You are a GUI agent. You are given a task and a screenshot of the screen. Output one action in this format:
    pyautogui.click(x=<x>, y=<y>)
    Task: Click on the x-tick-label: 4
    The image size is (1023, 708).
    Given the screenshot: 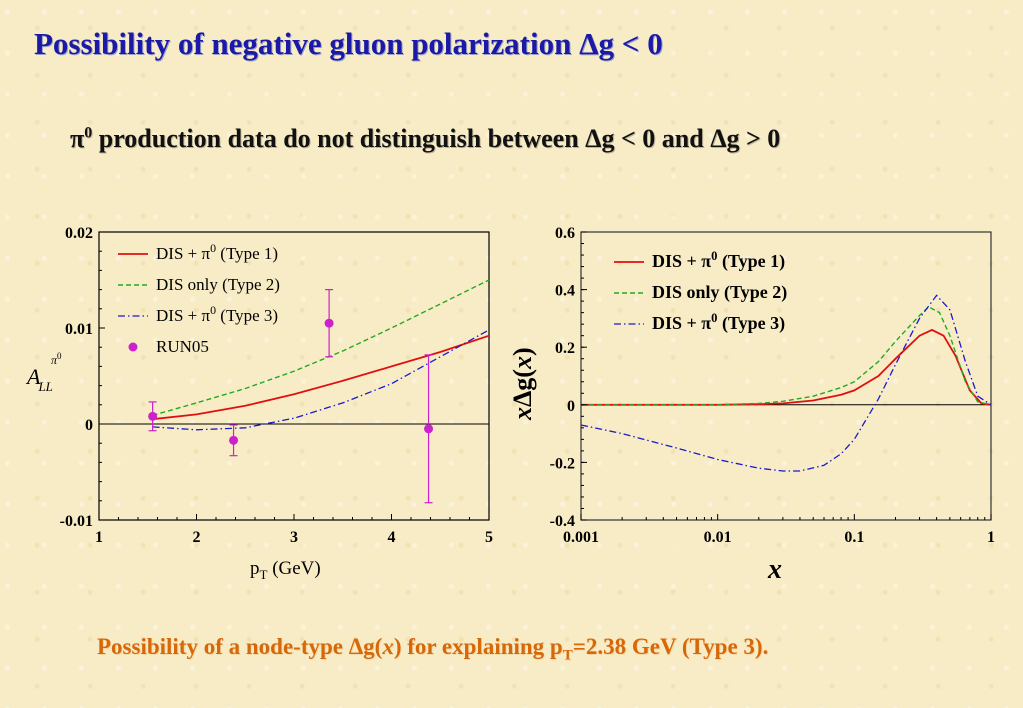 What is the action you would take?
    pyautogui.click(x=392, y=537)
    